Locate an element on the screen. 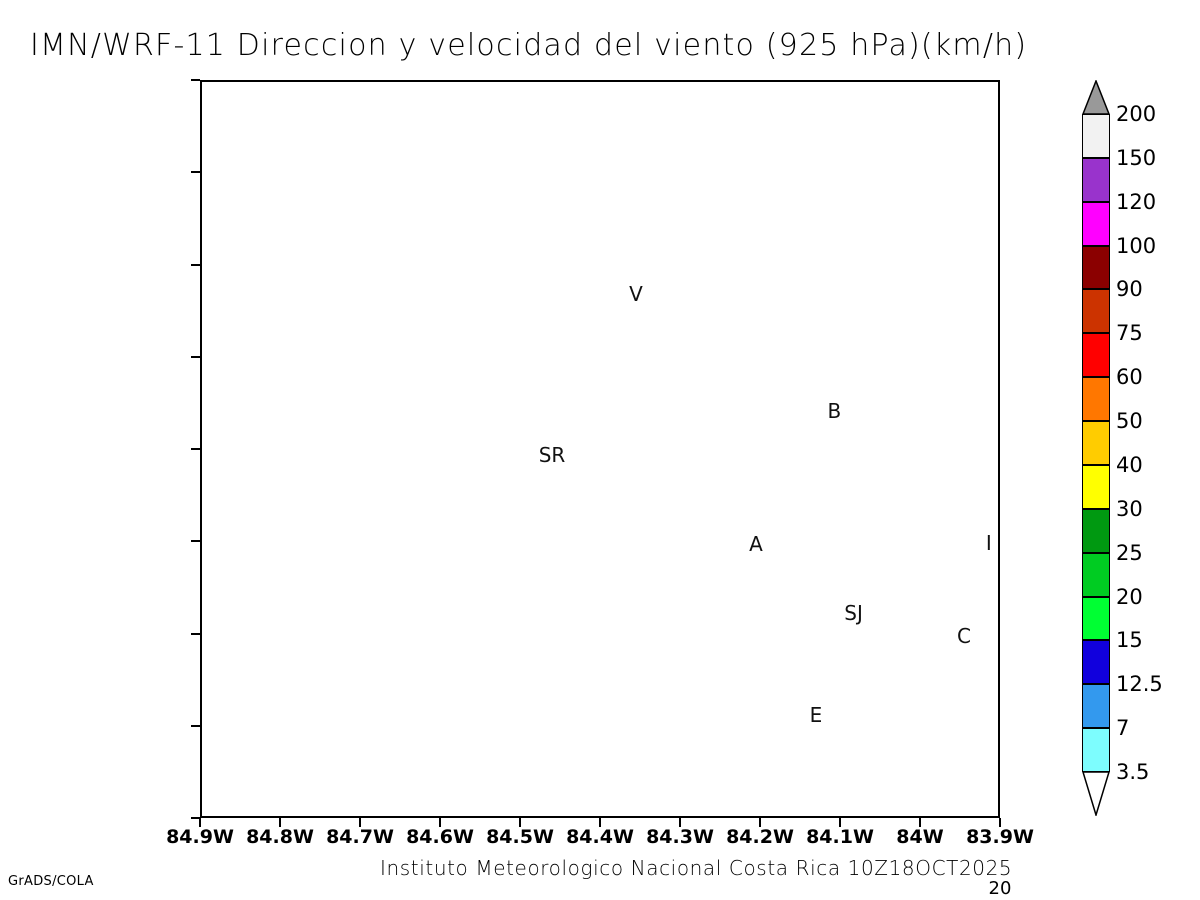  x-axis-tick-label: 84.5W is located at coordinates (520, 837).